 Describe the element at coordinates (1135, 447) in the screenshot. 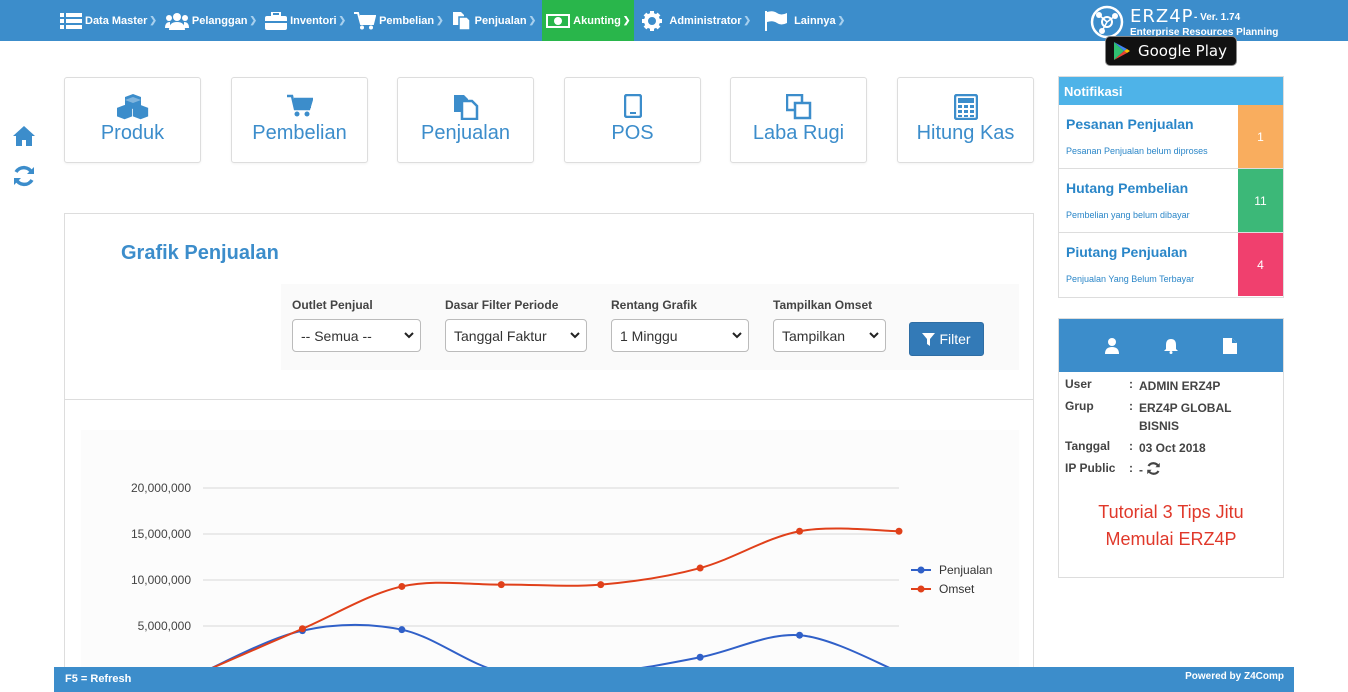

I see `date-row: Tanggal:03 Oct 2018` at that location.